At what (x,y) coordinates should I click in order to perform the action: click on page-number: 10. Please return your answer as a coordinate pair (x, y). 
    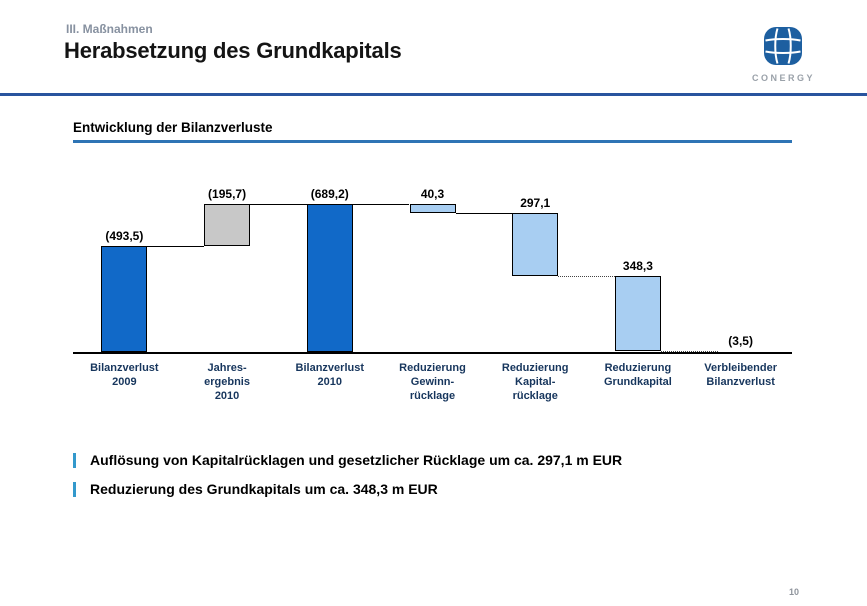
    Looking at the image, I should click on (794, 592).